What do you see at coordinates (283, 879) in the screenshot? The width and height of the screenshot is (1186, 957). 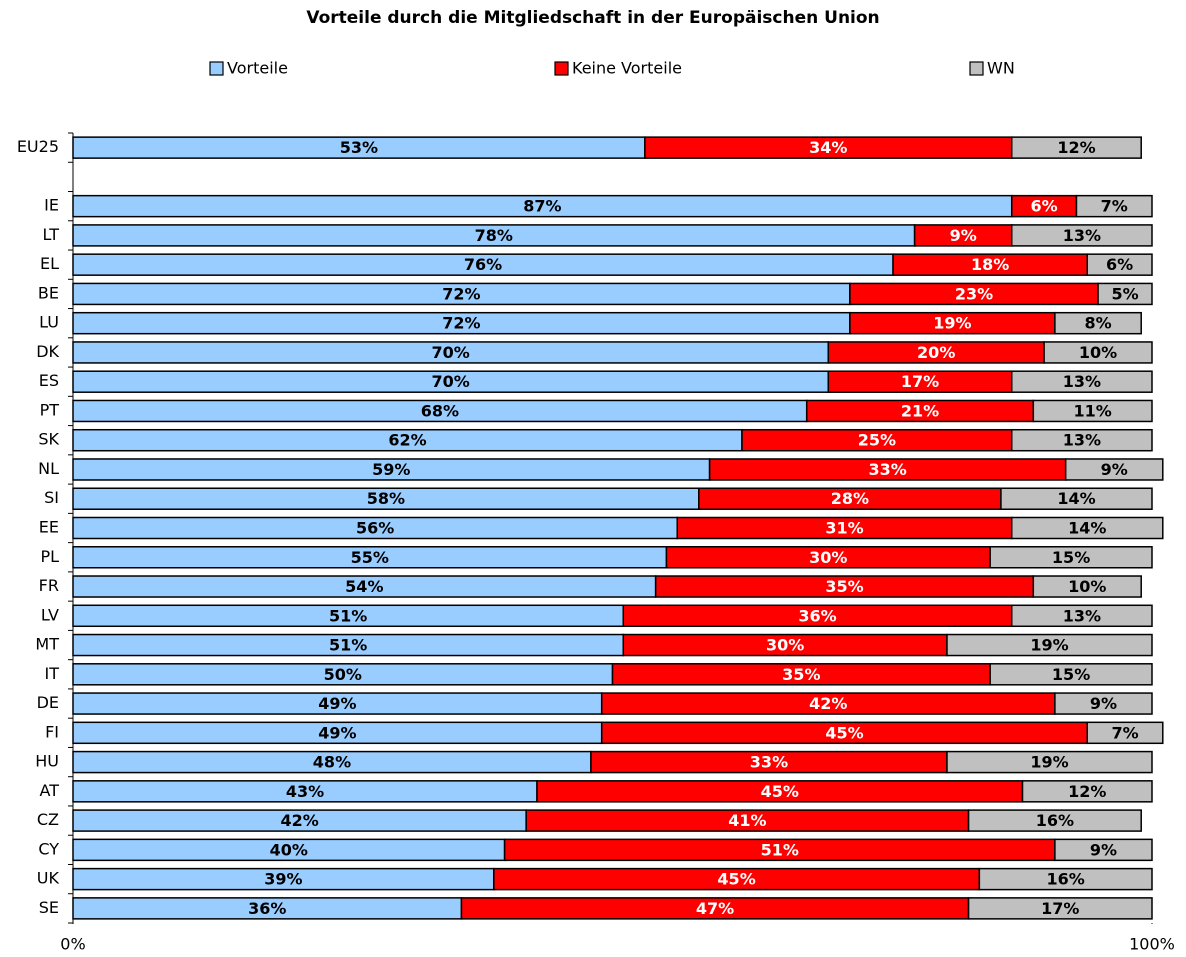 I see `value-label: 39%` at bounding box center [283, 879].